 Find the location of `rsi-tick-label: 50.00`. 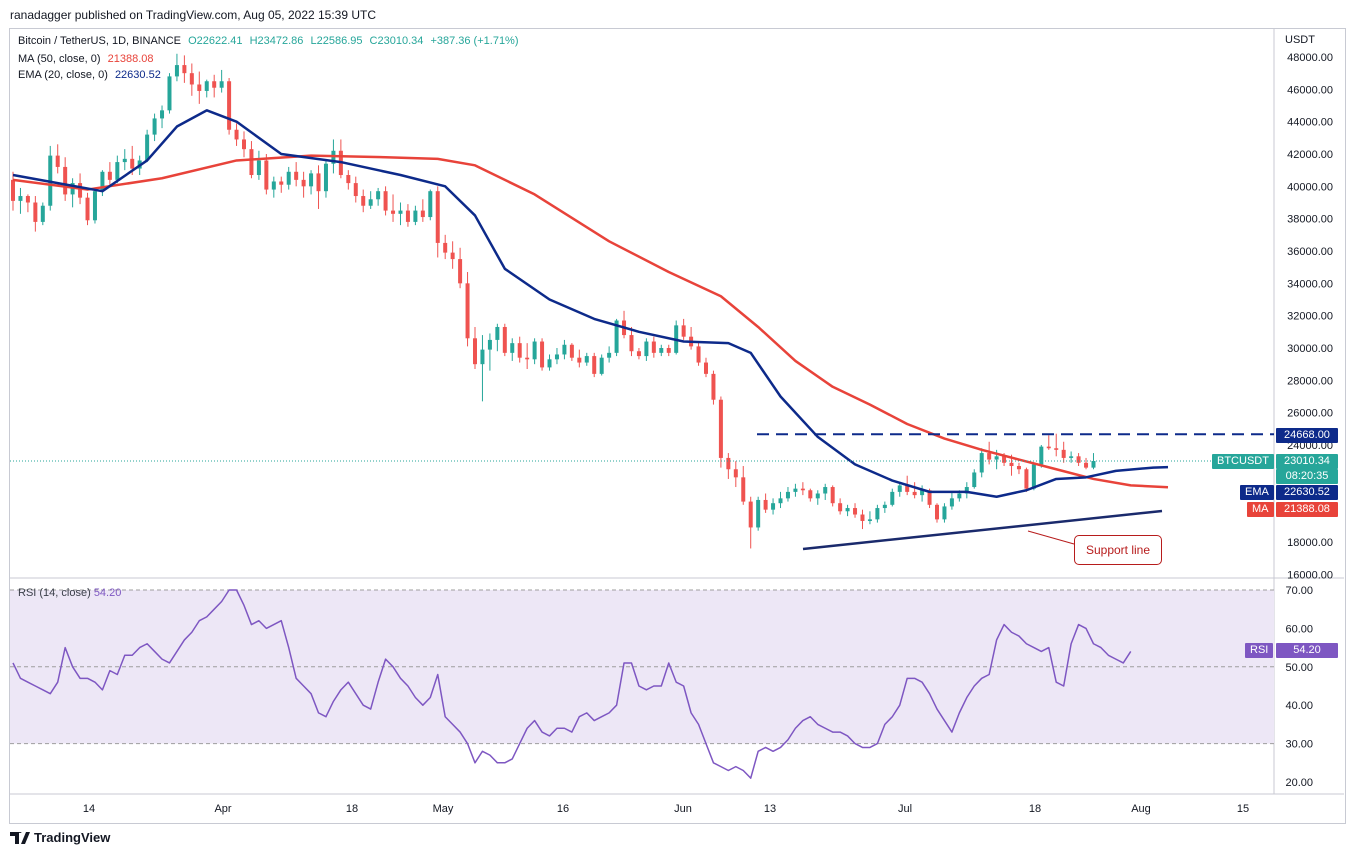

rsi-tick-label: 50.00 is located at coordinates (1299, 668).